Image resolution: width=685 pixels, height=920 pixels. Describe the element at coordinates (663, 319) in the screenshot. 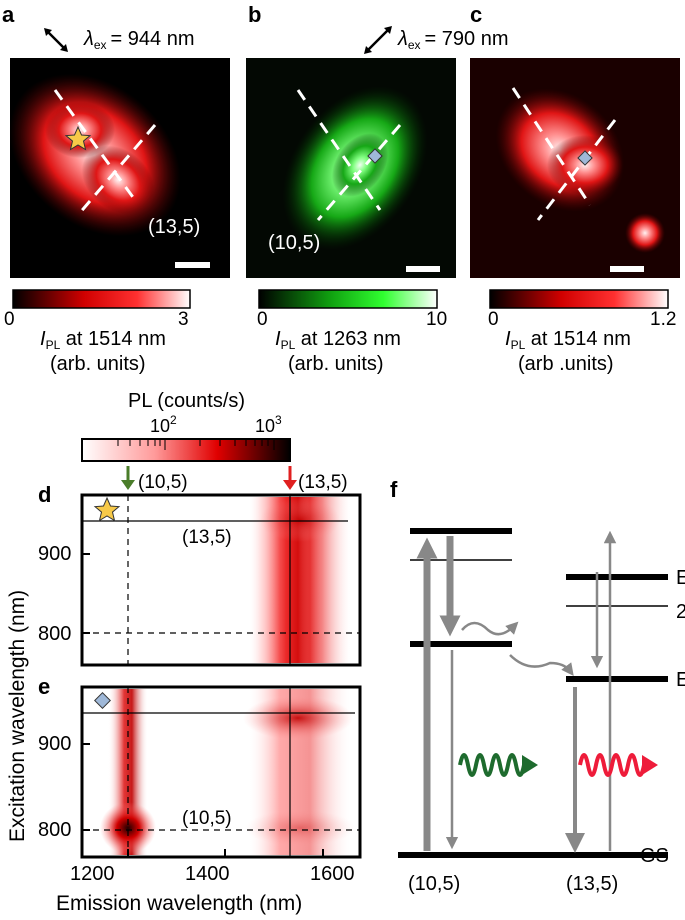

I see `panel-c-cb-max: 1.2` at that location.